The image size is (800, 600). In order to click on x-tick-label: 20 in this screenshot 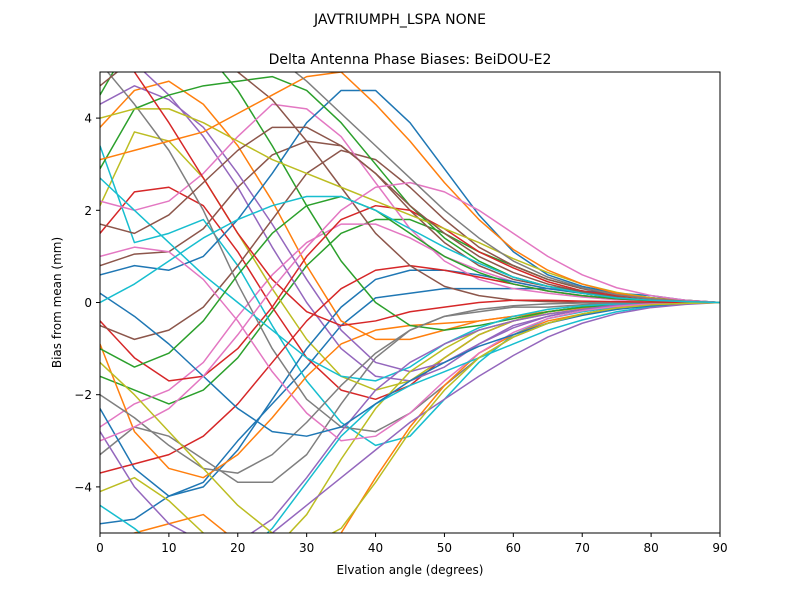, I will do `click(237, 548)`.